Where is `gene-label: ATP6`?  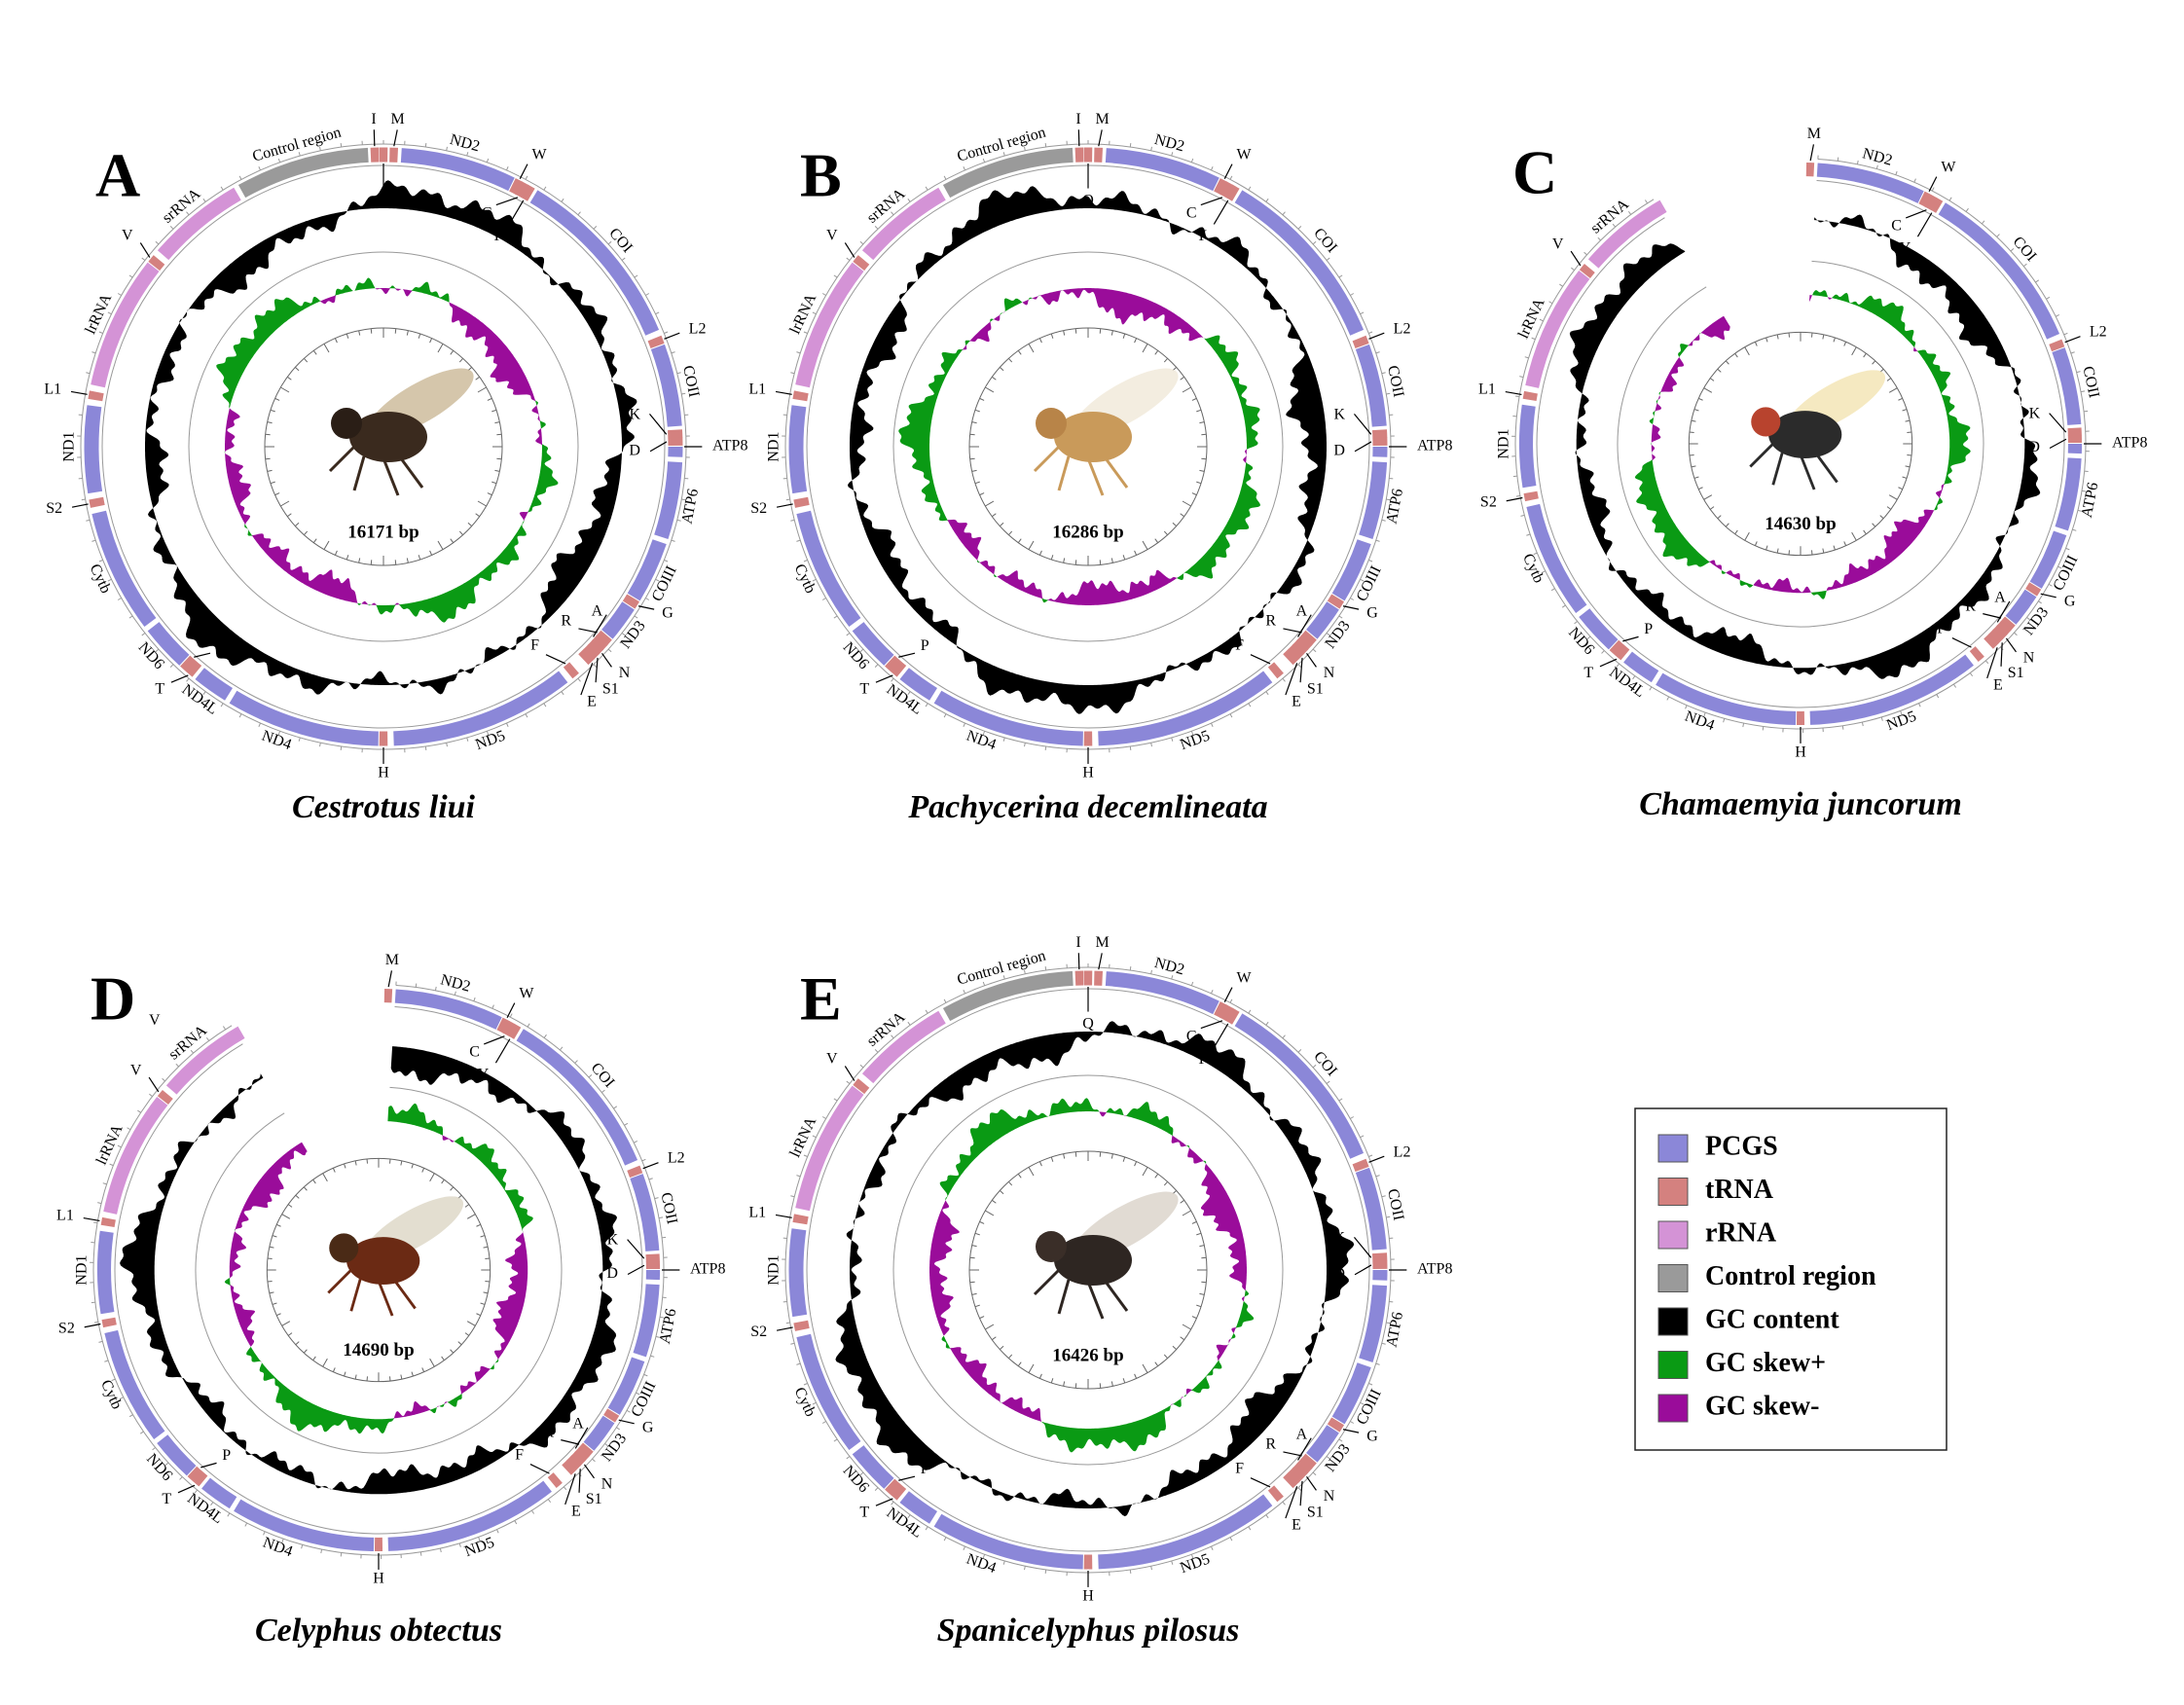
gene-label: ATP6 is located at coordinates (2090, 500).